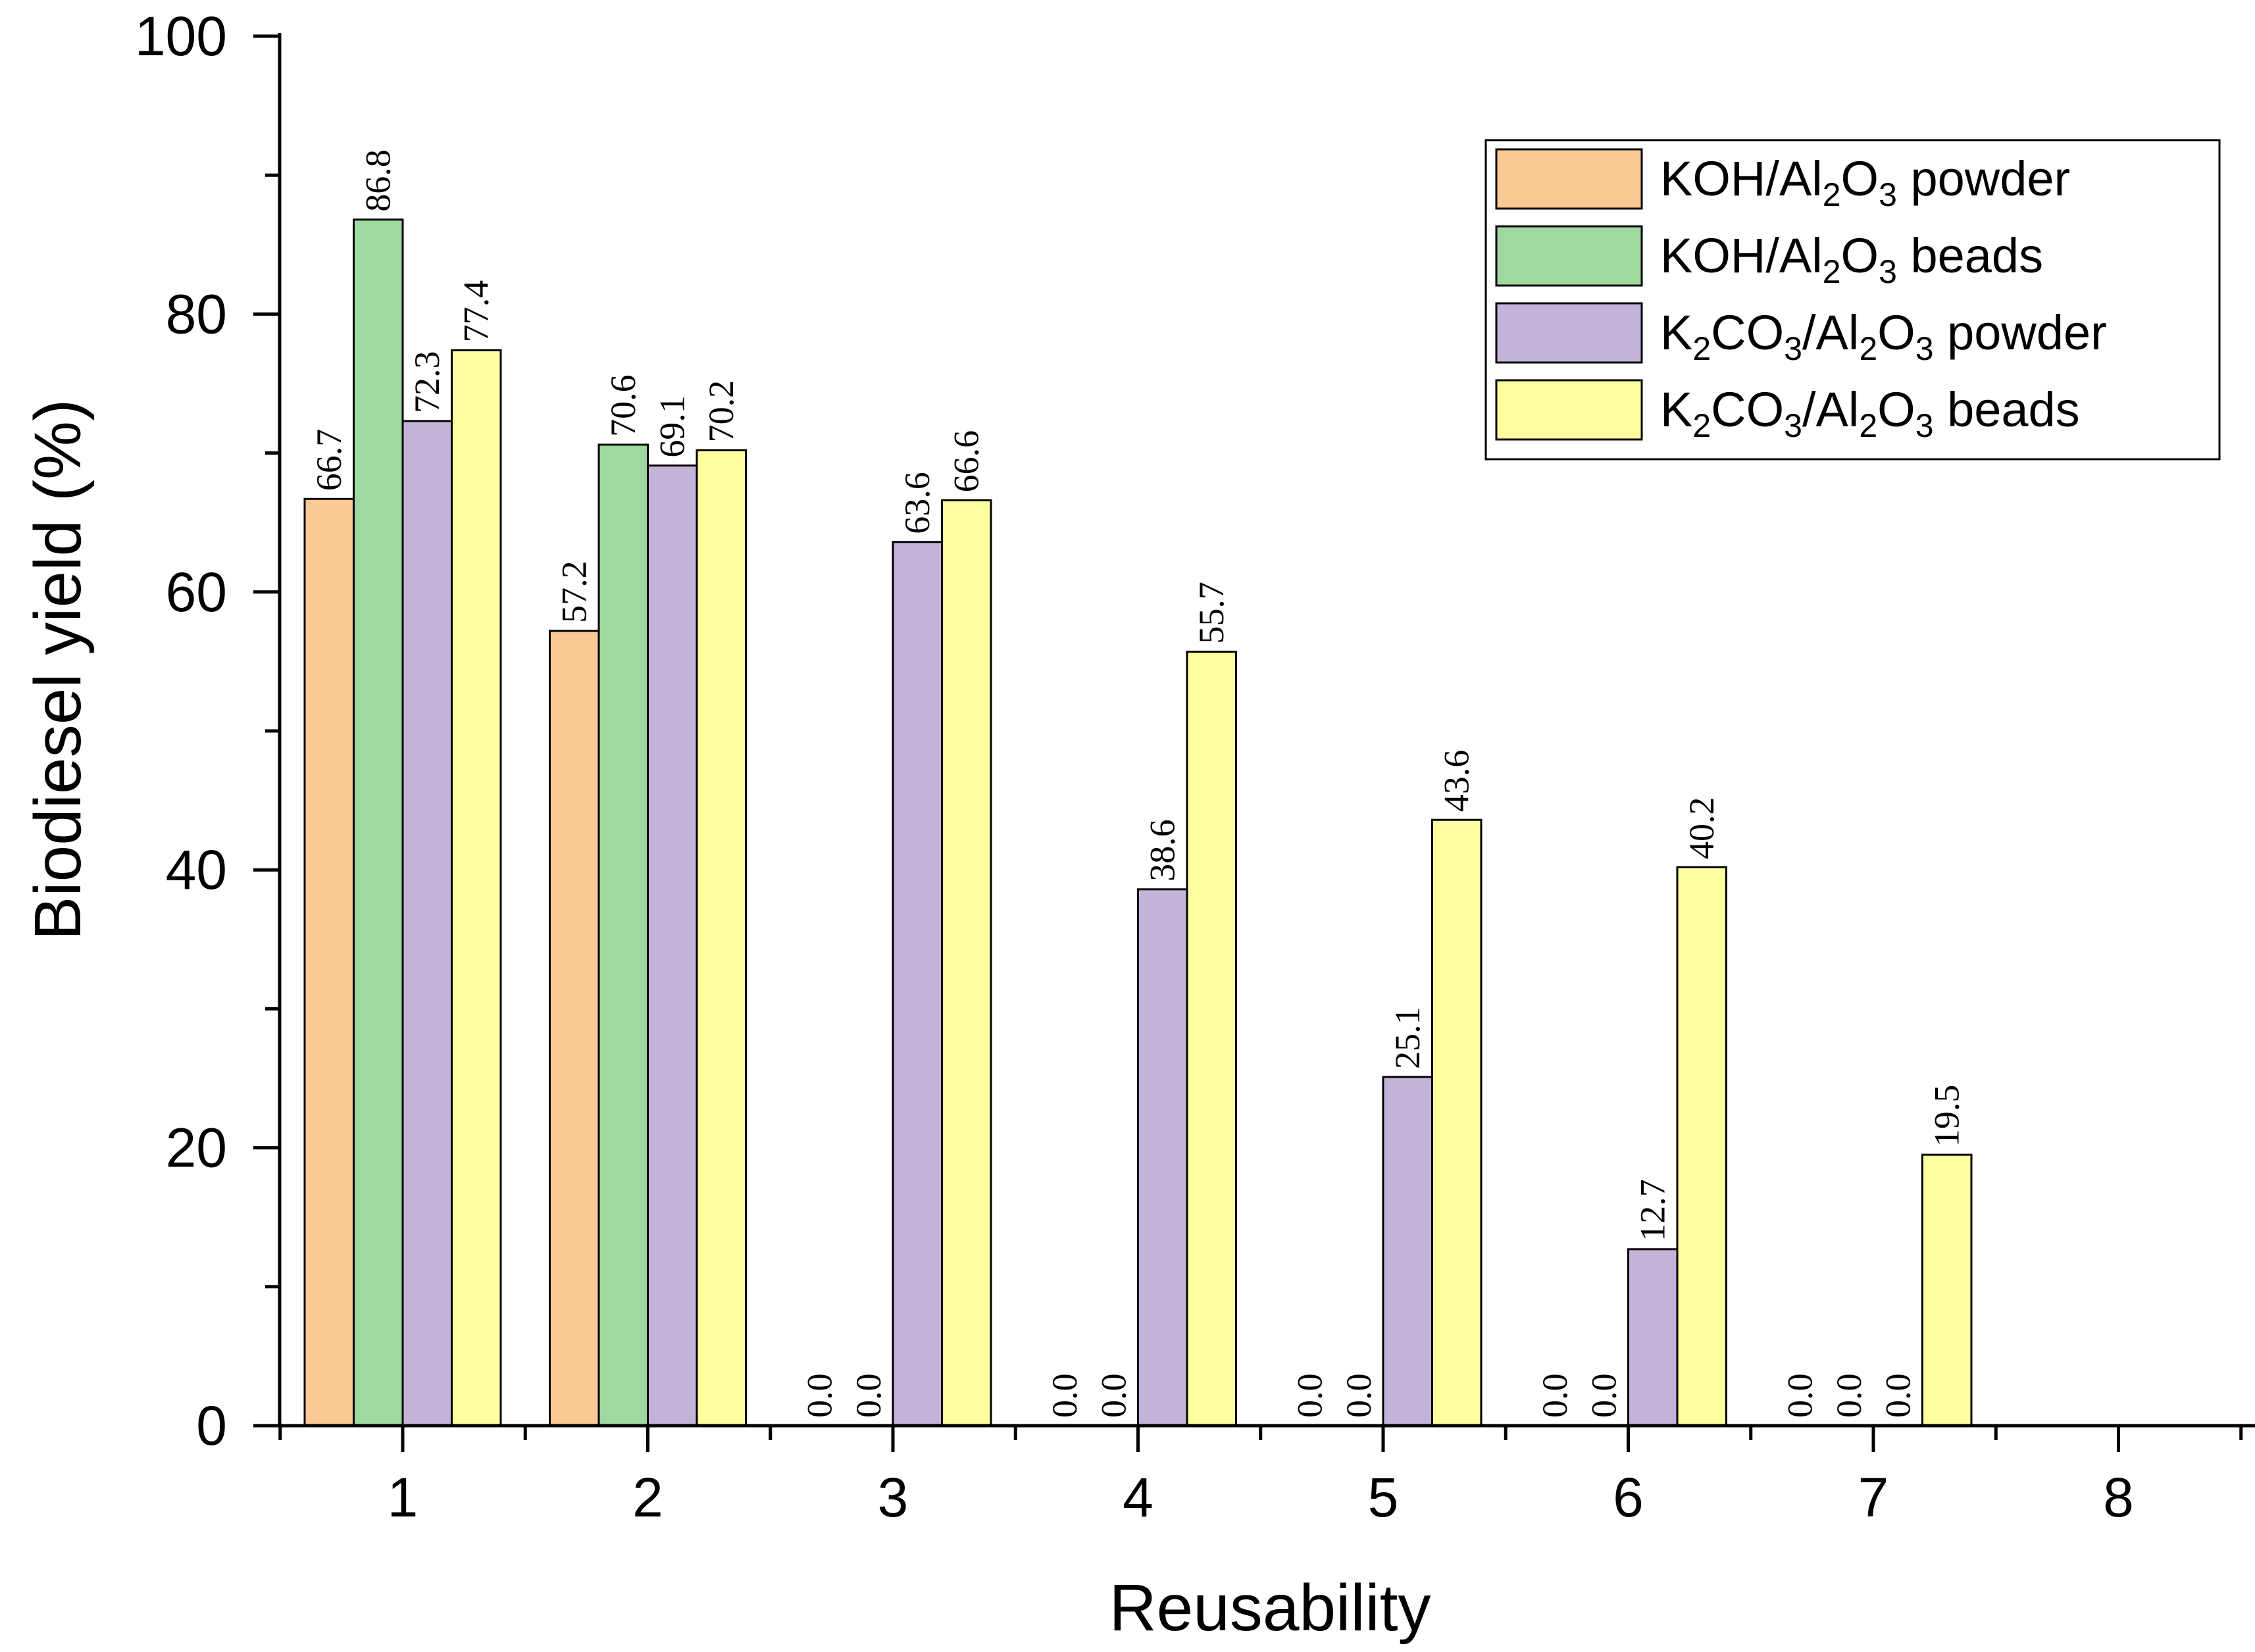 The height and width of the screenshot is (1652, 2255). I want to click on data-label-2-2: 70.6, so click(623, 405).